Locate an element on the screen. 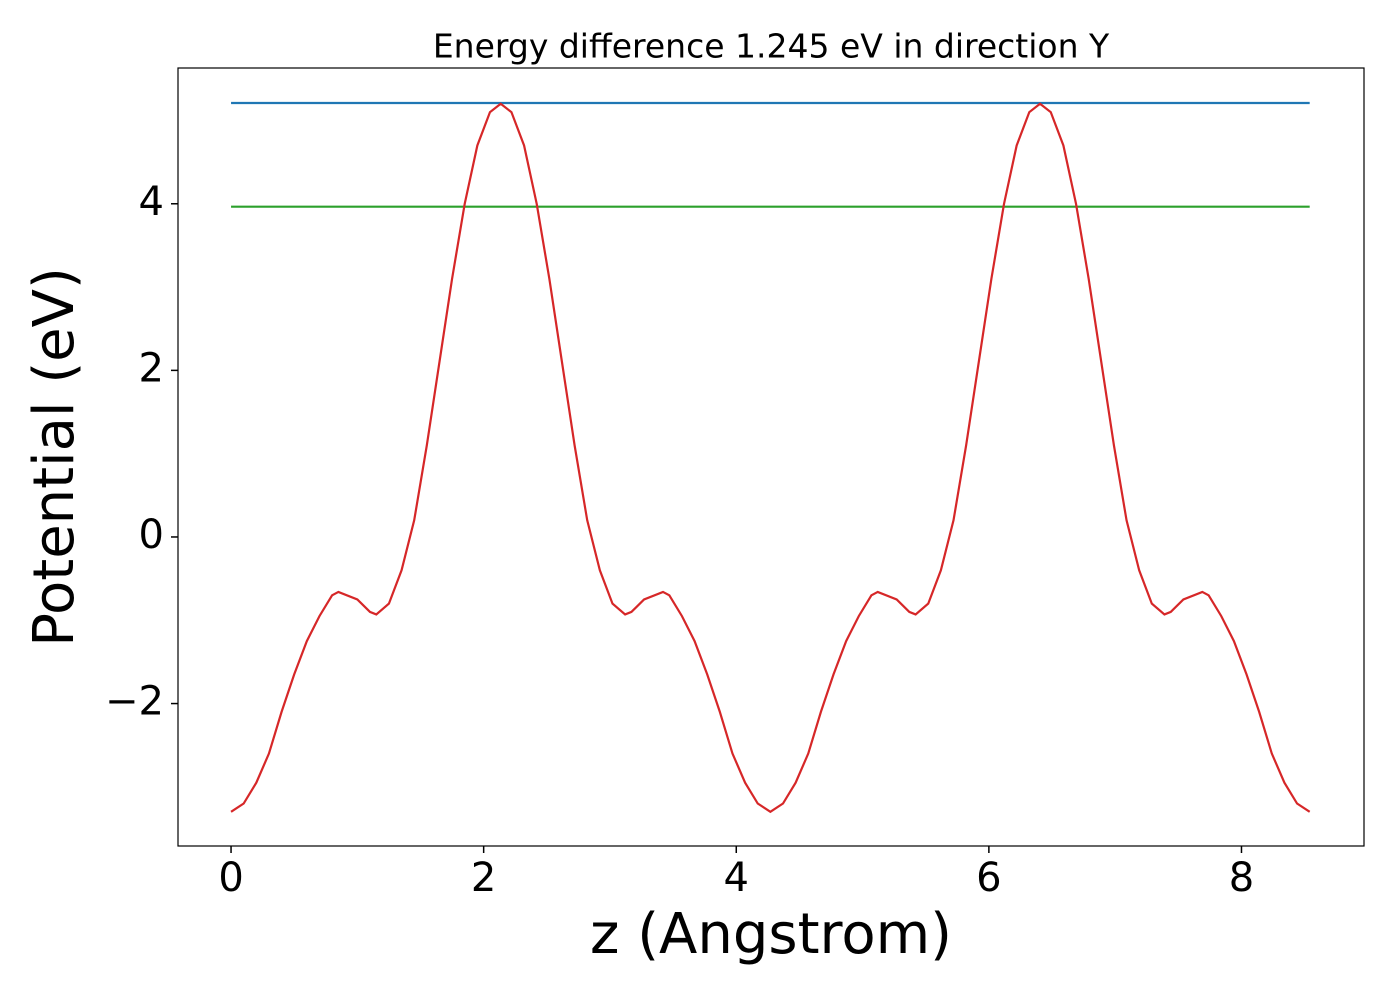 The height and width of the screenshot is (1000, 1400). y-tick-label: 4 is located at coordinates (151, 202).